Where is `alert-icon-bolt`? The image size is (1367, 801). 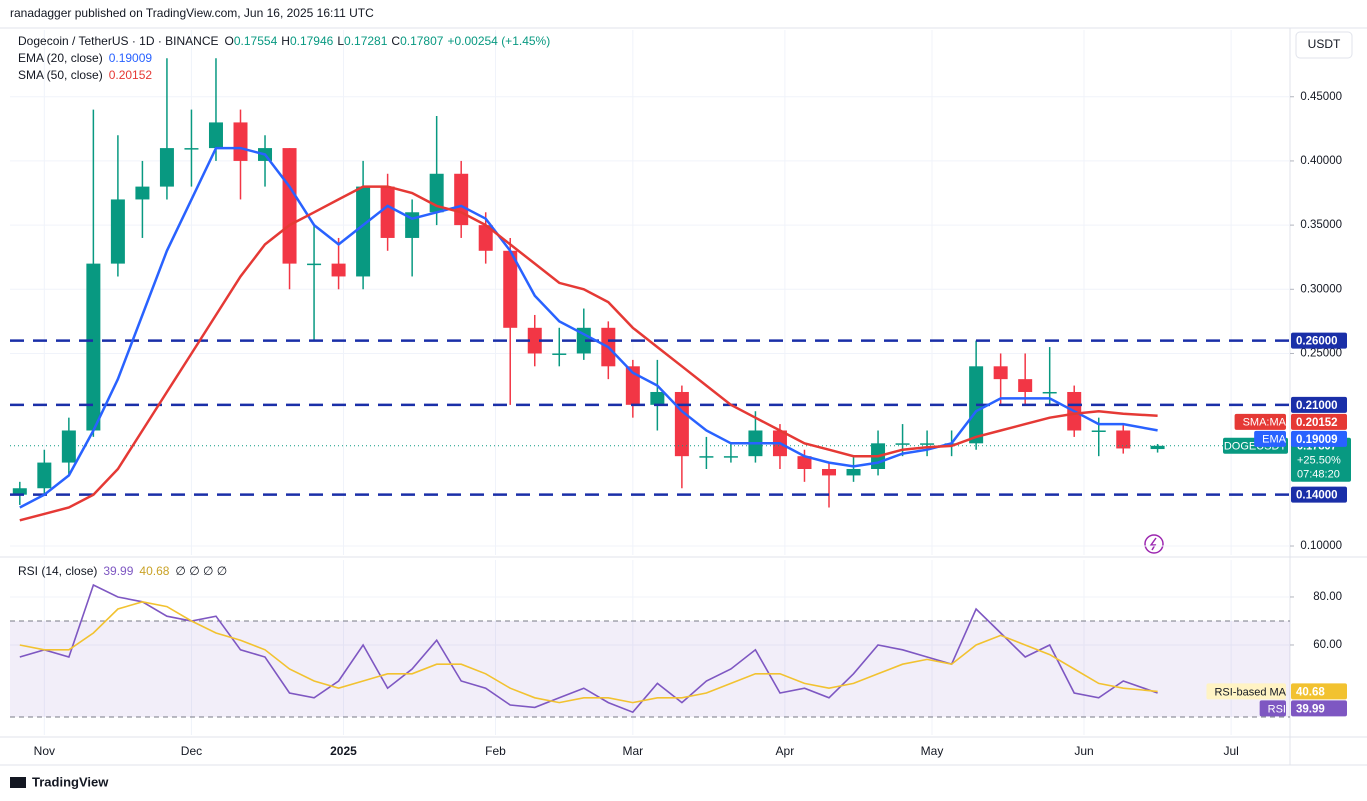 alert-icon-bolt is located at coordinates (1153, 544).